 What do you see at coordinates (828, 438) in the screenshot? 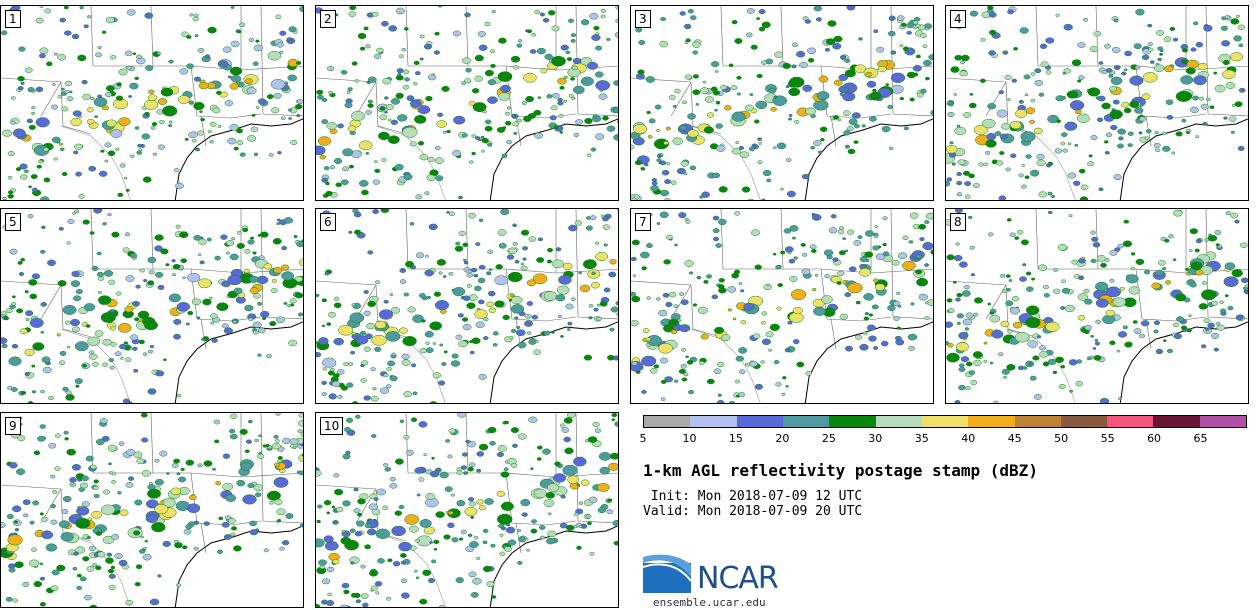
I see `colorbar-tick-label: 25` at bounding box center [828, 438].